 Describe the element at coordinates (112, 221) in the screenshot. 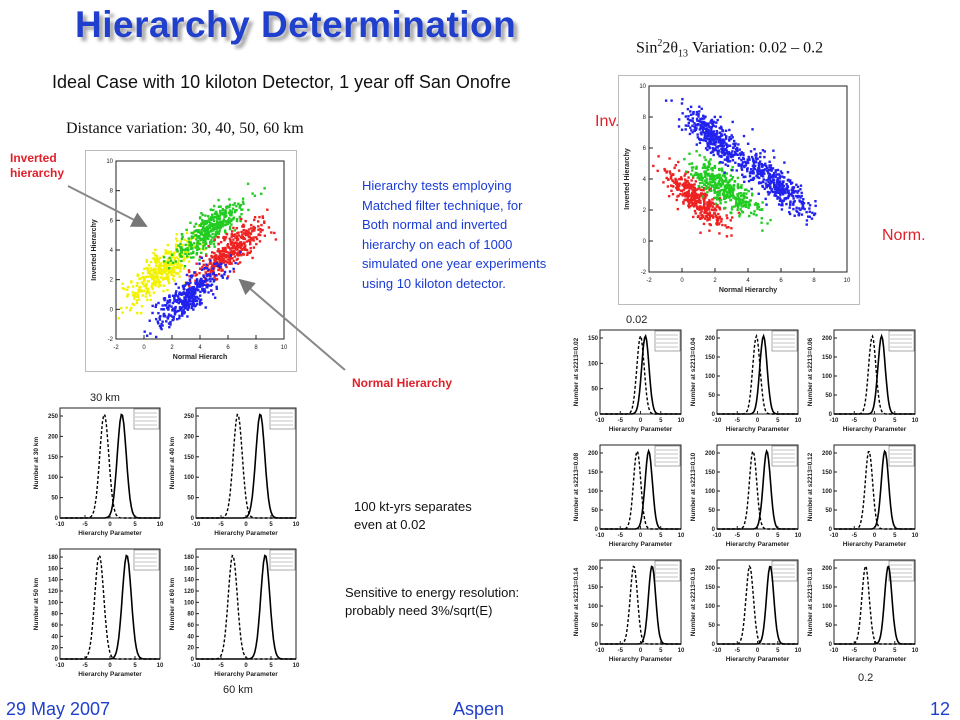

I see `y-tick-label: 6` at that location.